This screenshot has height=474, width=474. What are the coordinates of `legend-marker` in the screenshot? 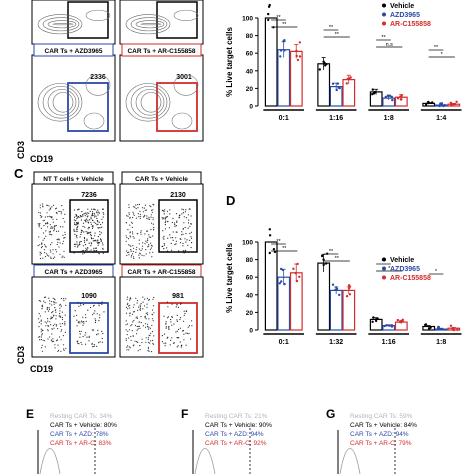 It's located at (384, 5).